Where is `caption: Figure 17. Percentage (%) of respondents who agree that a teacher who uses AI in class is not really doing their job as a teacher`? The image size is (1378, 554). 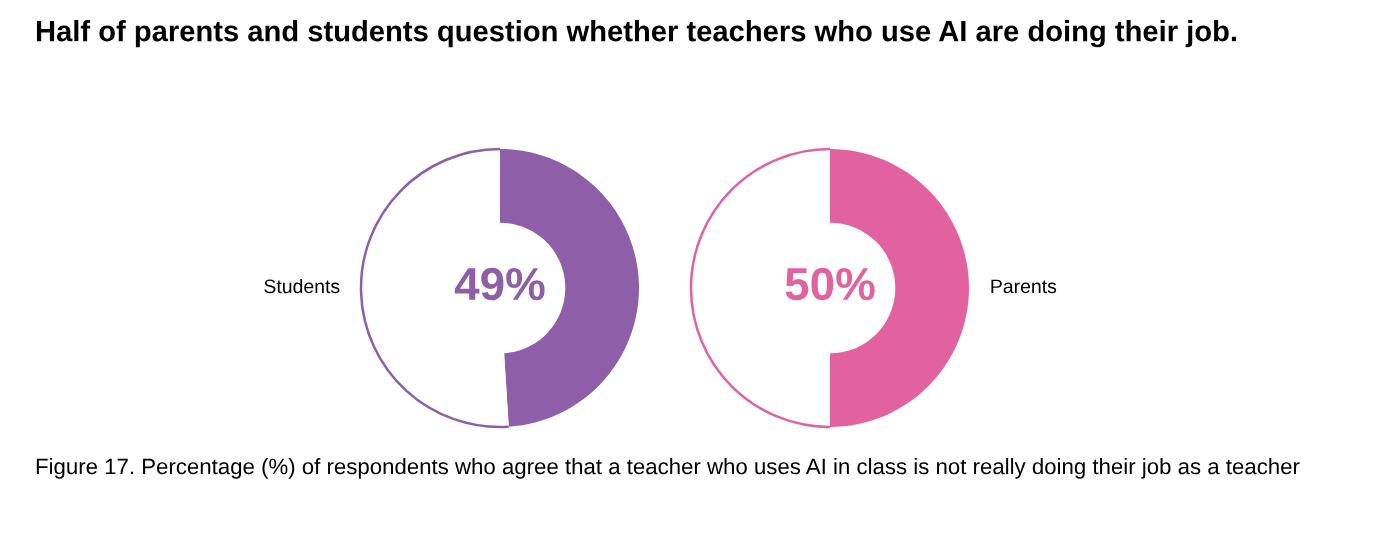
caption: Figure 17. Percentage (%) of respondents who agree that a teacher who uses AI in class is not really doing their job as a teacher is located at coordinates (668, 468).